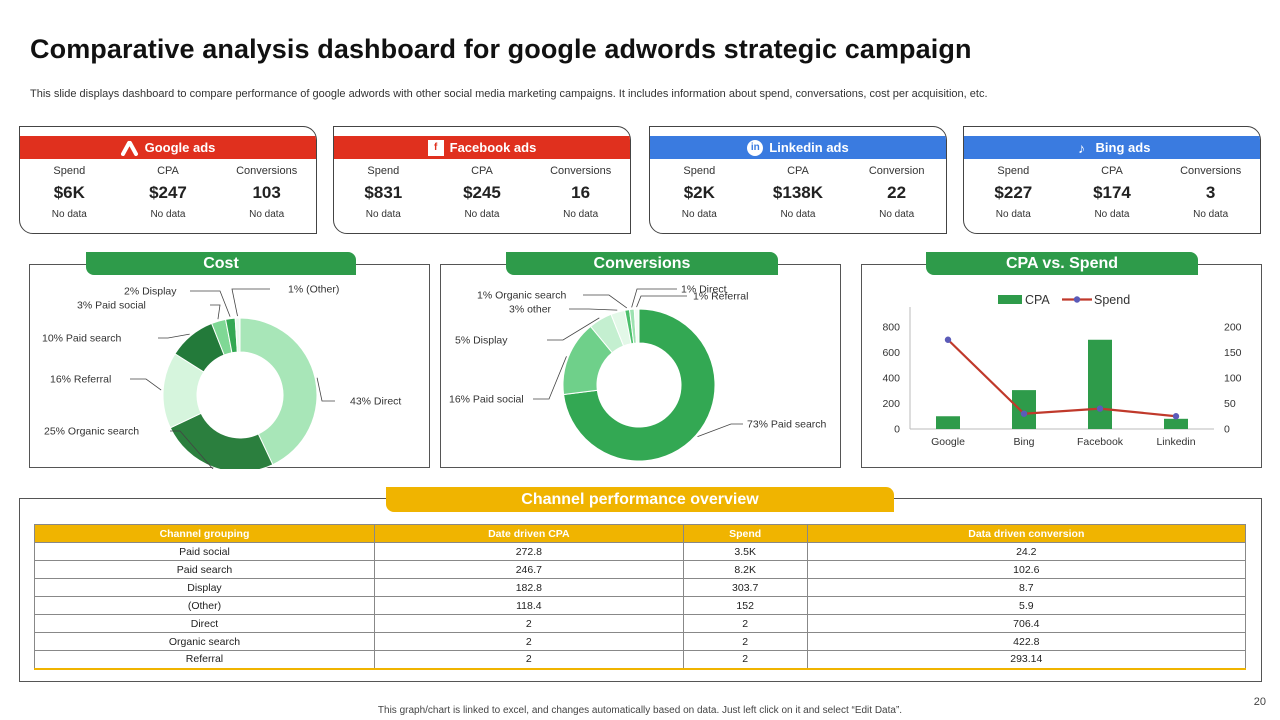 The image size is (1280, 720). I want to click on cost-panel-title: Cost, so click(221, 263).